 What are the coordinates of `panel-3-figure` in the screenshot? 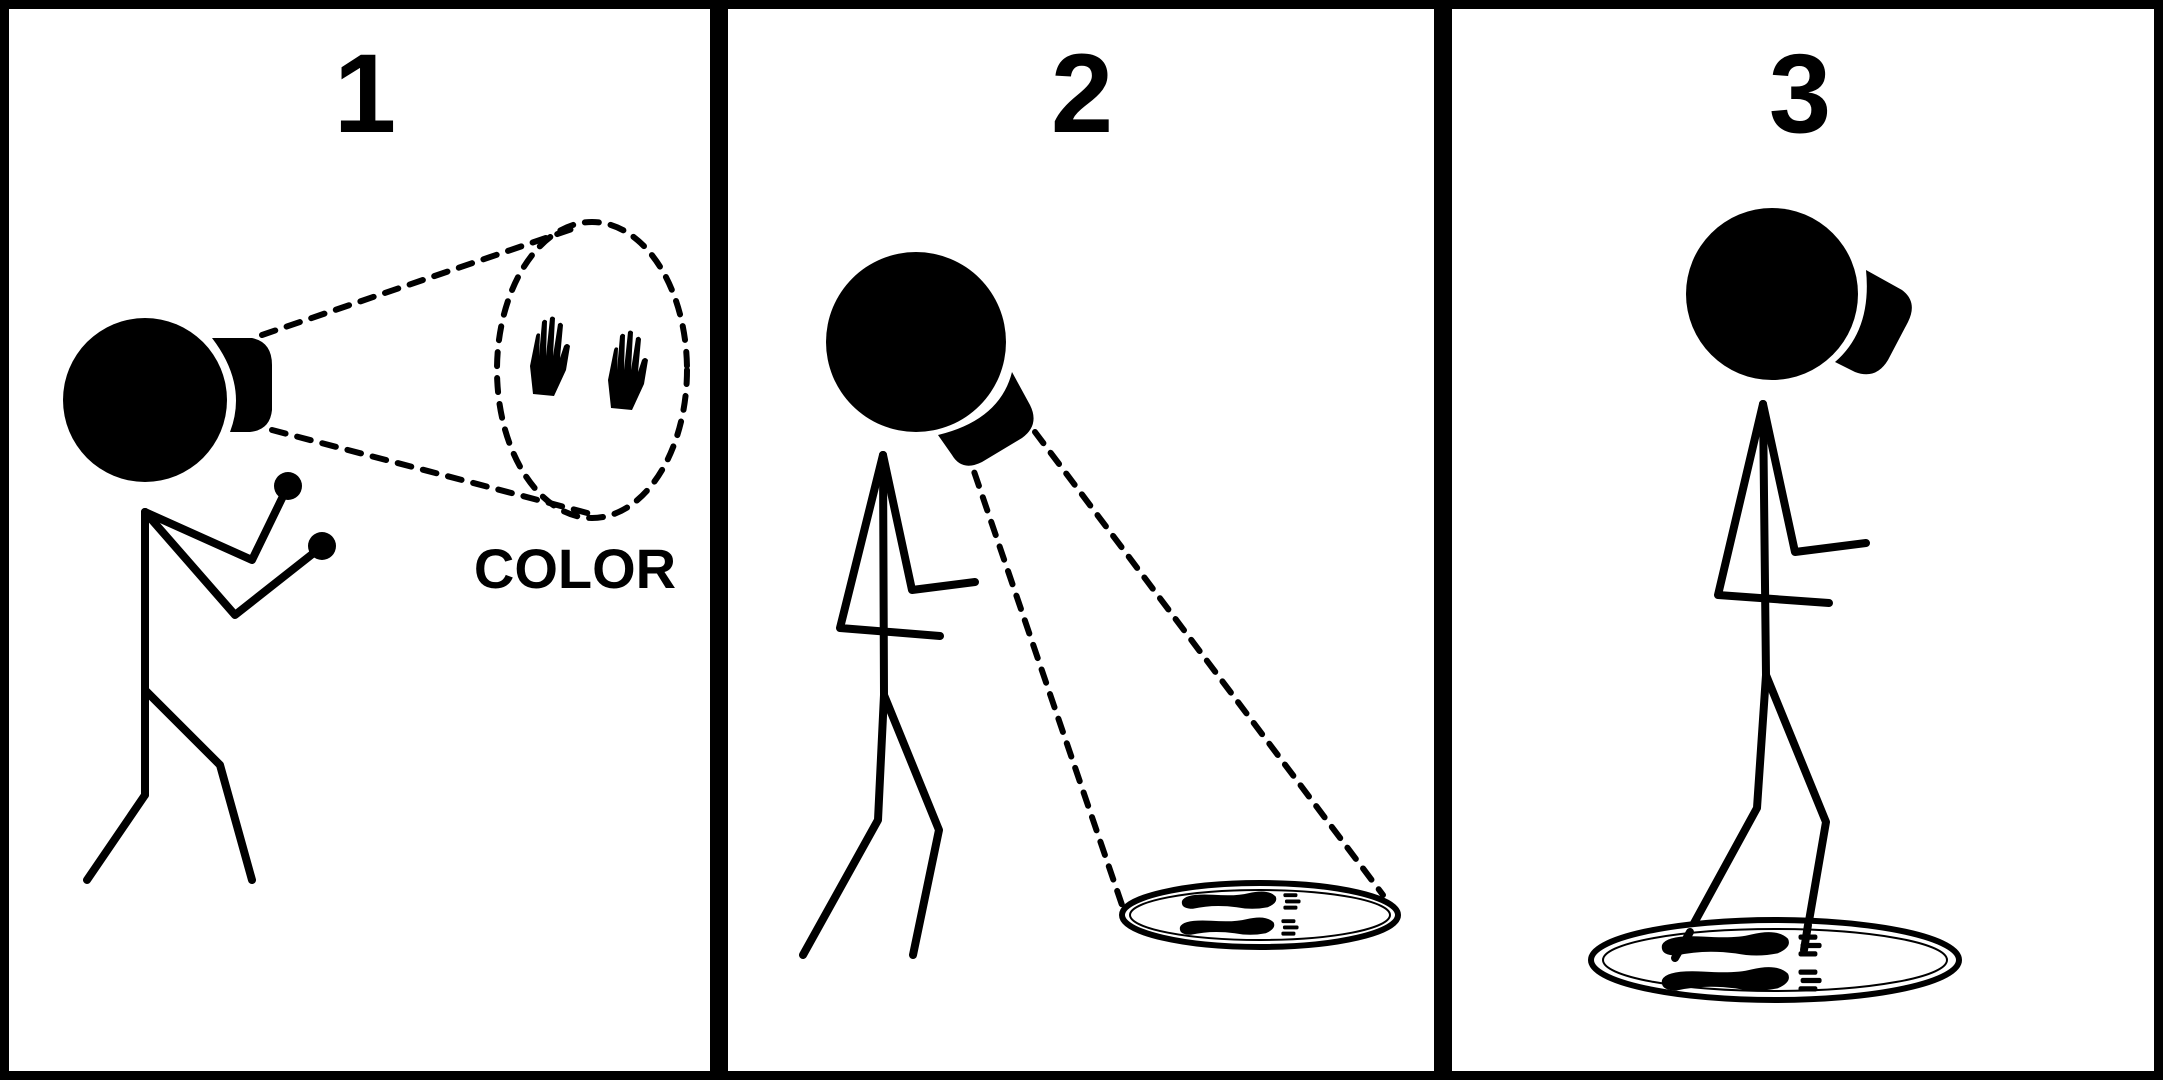 It's located at (1791, 585).